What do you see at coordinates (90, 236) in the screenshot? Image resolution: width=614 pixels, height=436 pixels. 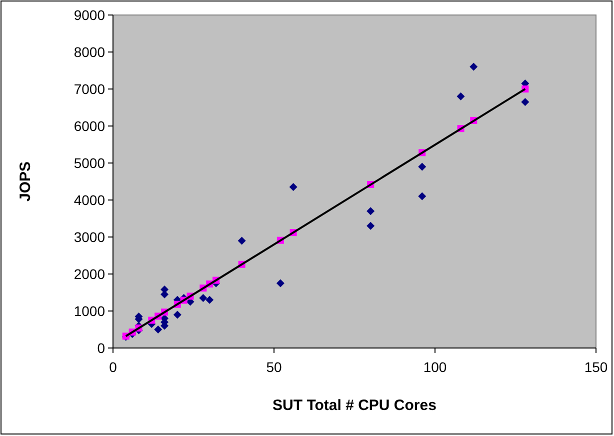 I see `y-tick-label: 3000` at bounding box center [90, 236].